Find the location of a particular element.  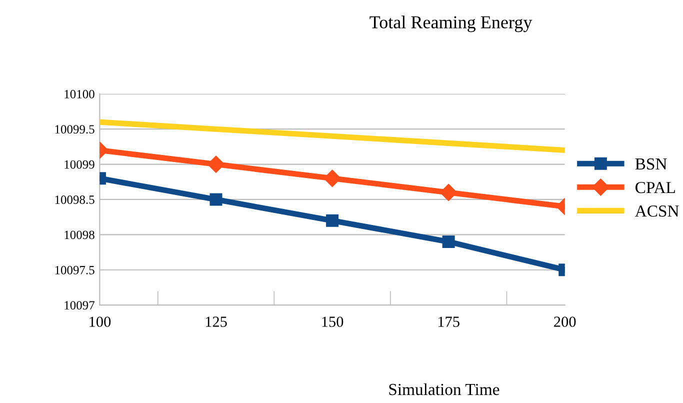

x-tick-label: 125 is located at coordinates (216, 321).